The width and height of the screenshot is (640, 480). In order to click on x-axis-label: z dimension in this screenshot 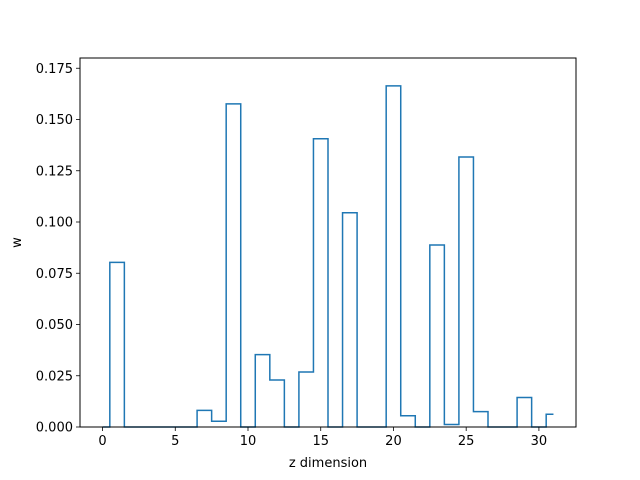, I will do `click(328, 463)`.